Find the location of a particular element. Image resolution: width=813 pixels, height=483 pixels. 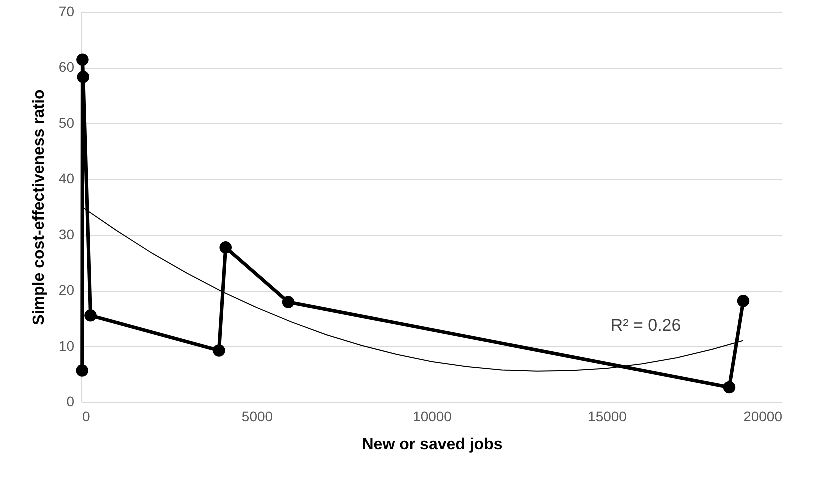

annotation: R² = 0.26 is located at coordinates (646, 325).